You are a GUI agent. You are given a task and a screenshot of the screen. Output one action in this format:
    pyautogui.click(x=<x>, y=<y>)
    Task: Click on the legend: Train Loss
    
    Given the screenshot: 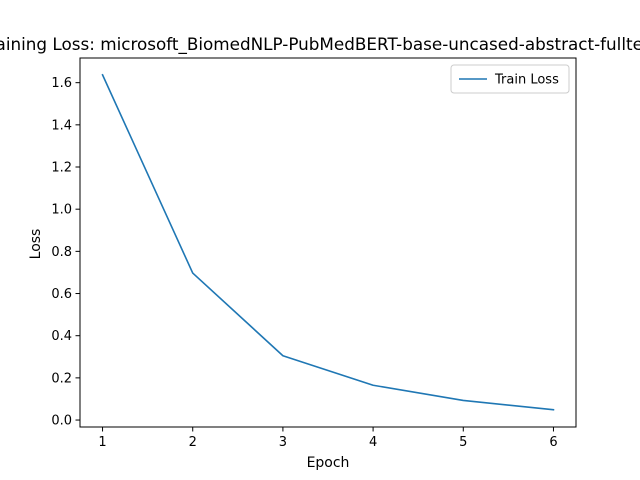 What is the action you would take?
    pyautogui.click(x=510, y=79)
    